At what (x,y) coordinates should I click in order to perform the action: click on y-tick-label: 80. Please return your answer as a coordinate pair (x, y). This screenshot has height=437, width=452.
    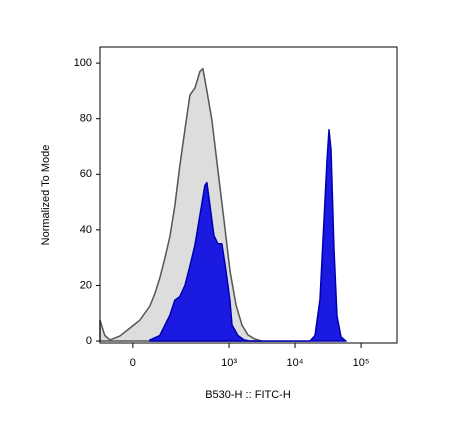
    Looking at the image, I should click on (86, 119).